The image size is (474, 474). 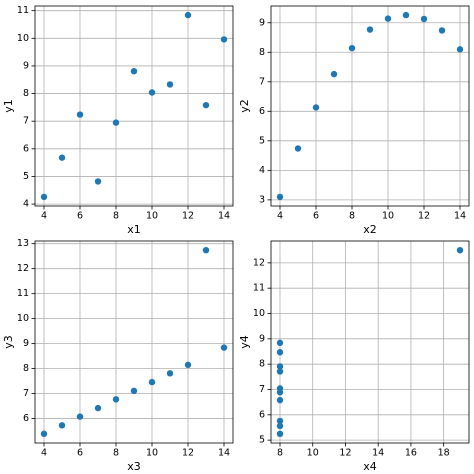 What do you see at coordinates (370, 229) in the screenshot?
I see `x-axis-label: x2` at bounding box center [370, 229].